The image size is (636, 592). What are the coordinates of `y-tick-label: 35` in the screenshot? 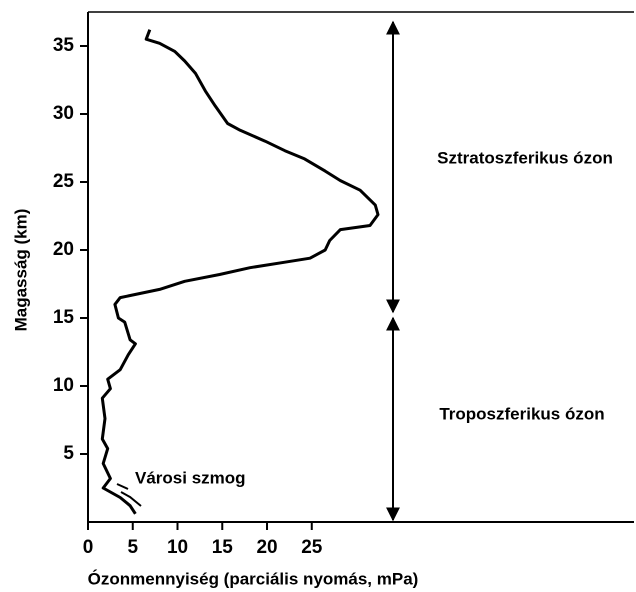 It's located at (64, 45).